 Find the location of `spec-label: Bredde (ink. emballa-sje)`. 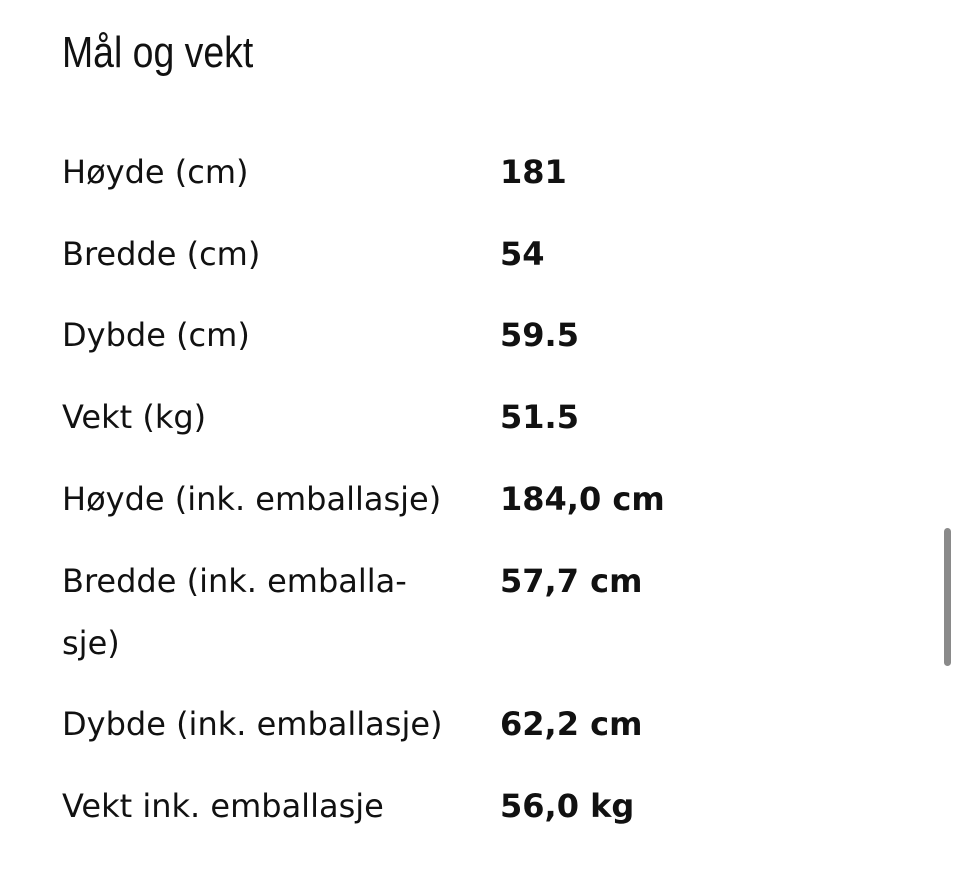

spec-label: Bredde (ink. emballa-sje) is located at coordinates (262, 612).